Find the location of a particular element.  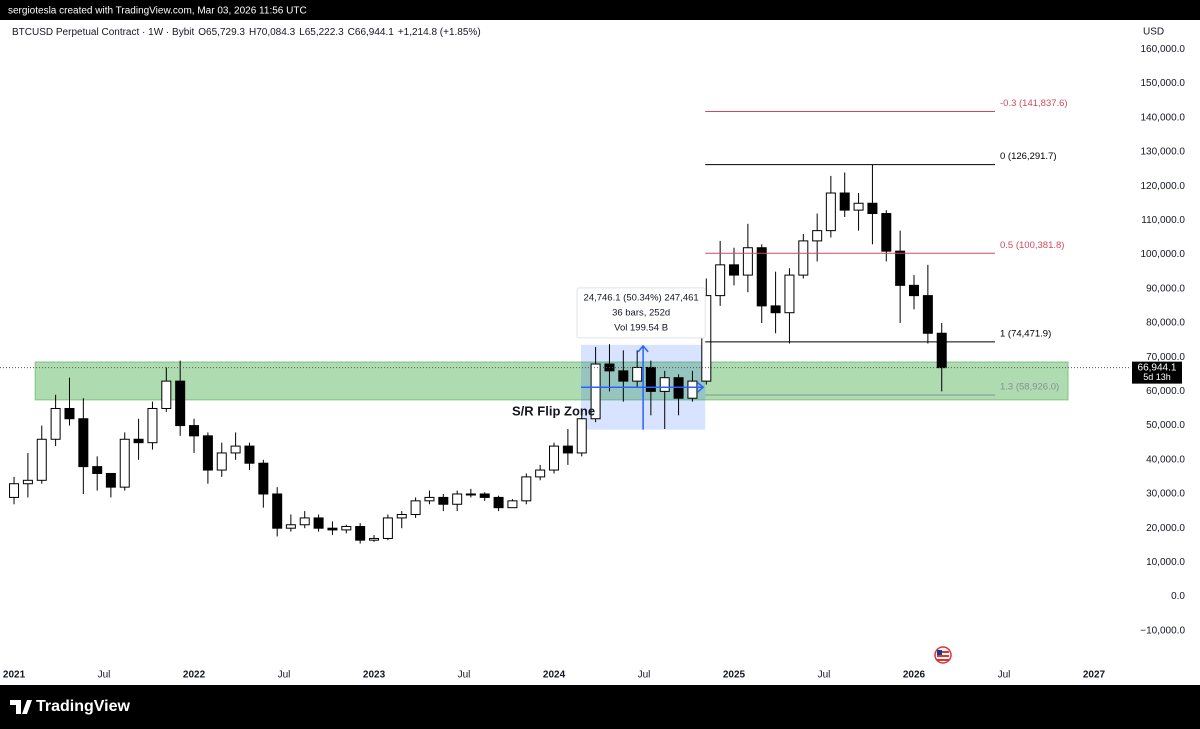

y-tick-label: 90,000.0 is located at coordinates (1165, 288).